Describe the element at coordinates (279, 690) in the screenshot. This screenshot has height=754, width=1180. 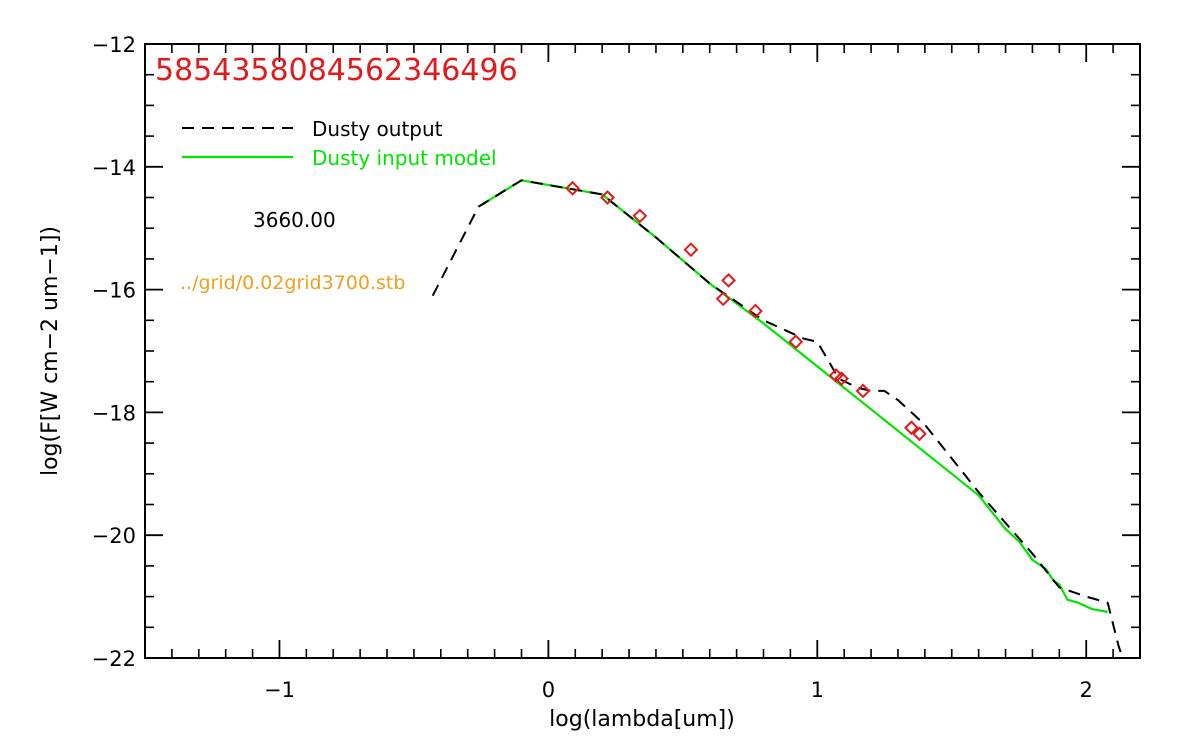
I see `x-tick-label: −1` at that location.